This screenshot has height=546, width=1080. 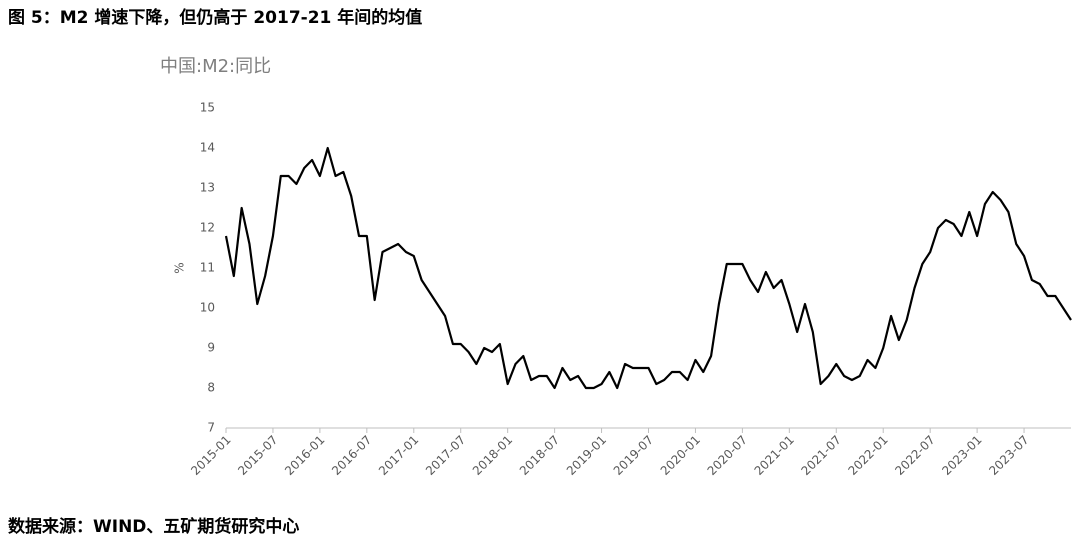 What do you see at coordinates (153, 526) in the screenshot?
I see `source: 数据来源：WIND、五矿期货研究中心` at bounding box center [153, 526].